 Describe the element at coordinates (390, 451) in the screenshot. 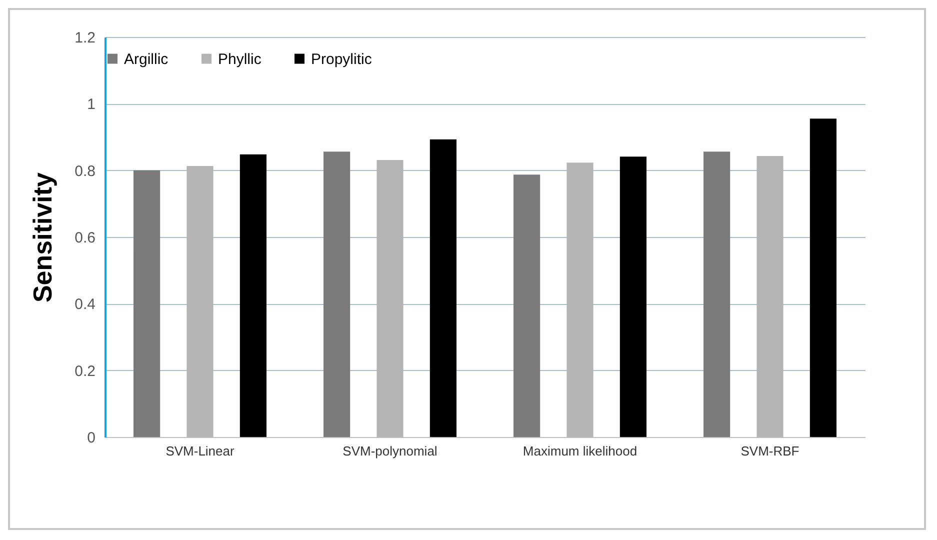

I see `x-tick-label: SVM-polynomial` at that location.